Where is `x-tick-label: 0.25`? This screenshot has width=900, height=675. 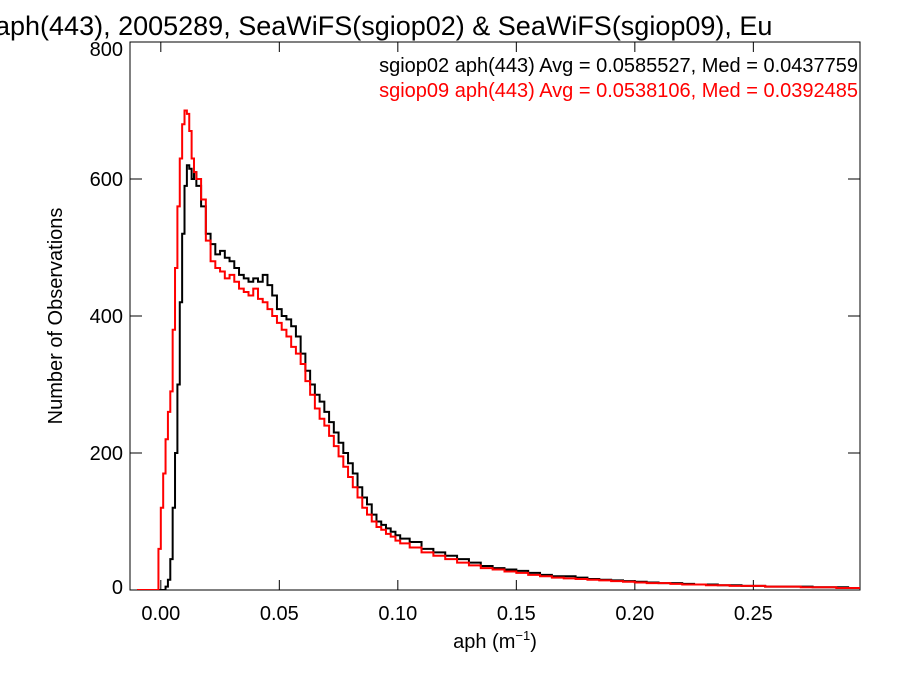
x-tick-label: 0.25 is located at coordinates (753, 614).